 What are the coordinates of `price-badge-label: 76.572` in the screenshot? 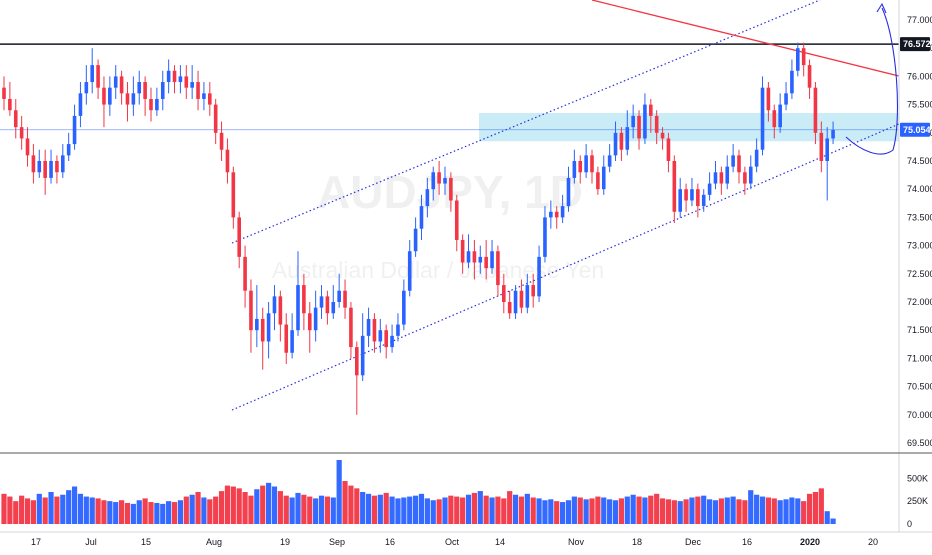 It's located at (917, 44).